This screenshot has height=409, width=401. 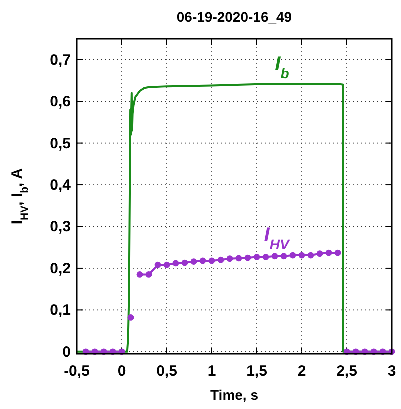 What do you see at coordinates (277, 238) in the screenshot?
I see `series-label: I$_{HV}$` at bounding box center [277, 238].